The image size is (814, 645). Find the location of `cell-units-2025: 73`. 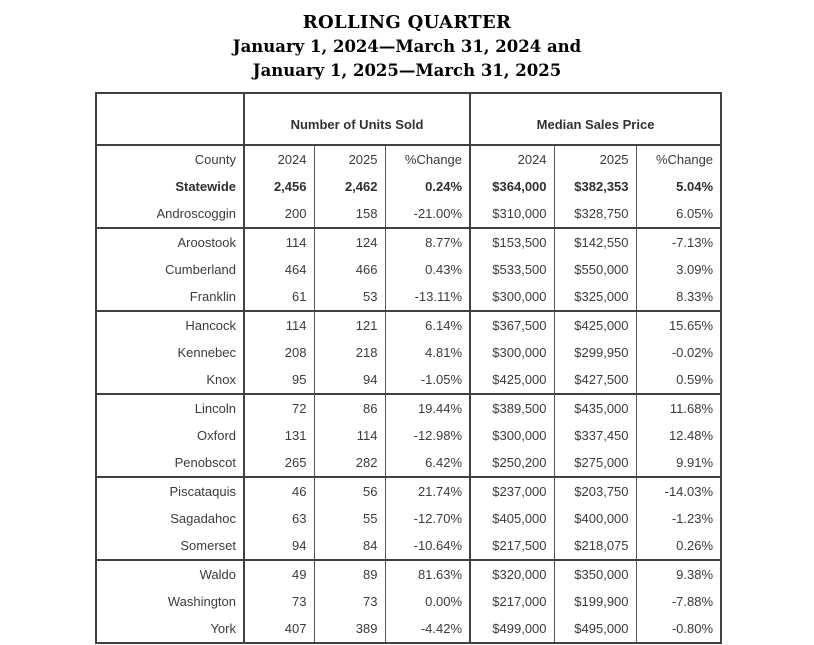

cell-units-2025: 73 is located at coordinates (349, 601).